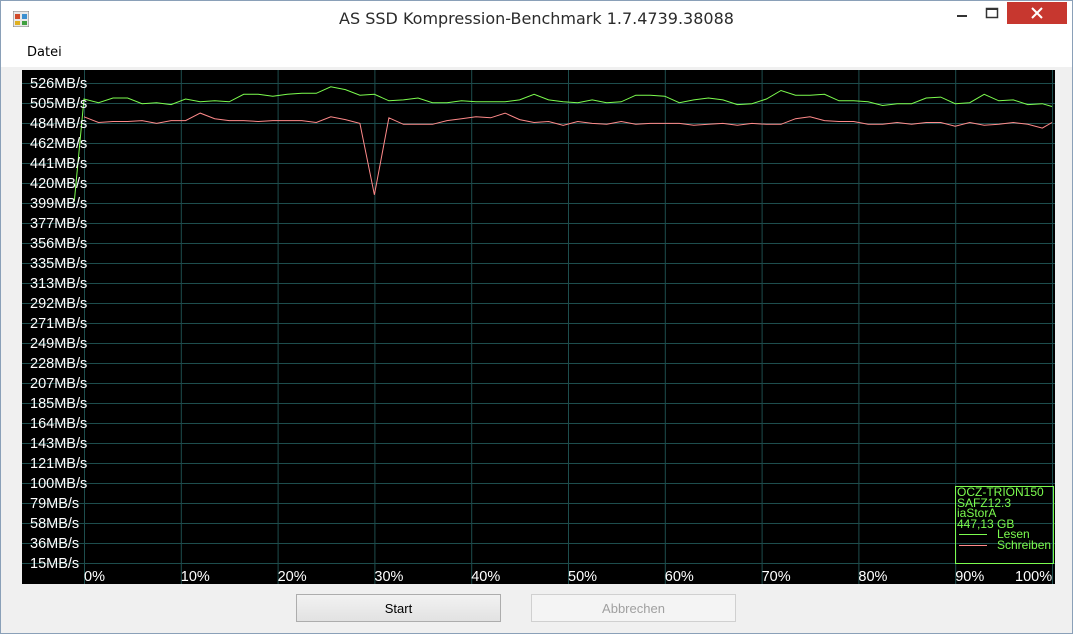 This screenshot has width=1073, height=634. Describe the element at coordinates (59, 164) in the screenshot. I see `y-tick-label: 441MB/s` at that location.